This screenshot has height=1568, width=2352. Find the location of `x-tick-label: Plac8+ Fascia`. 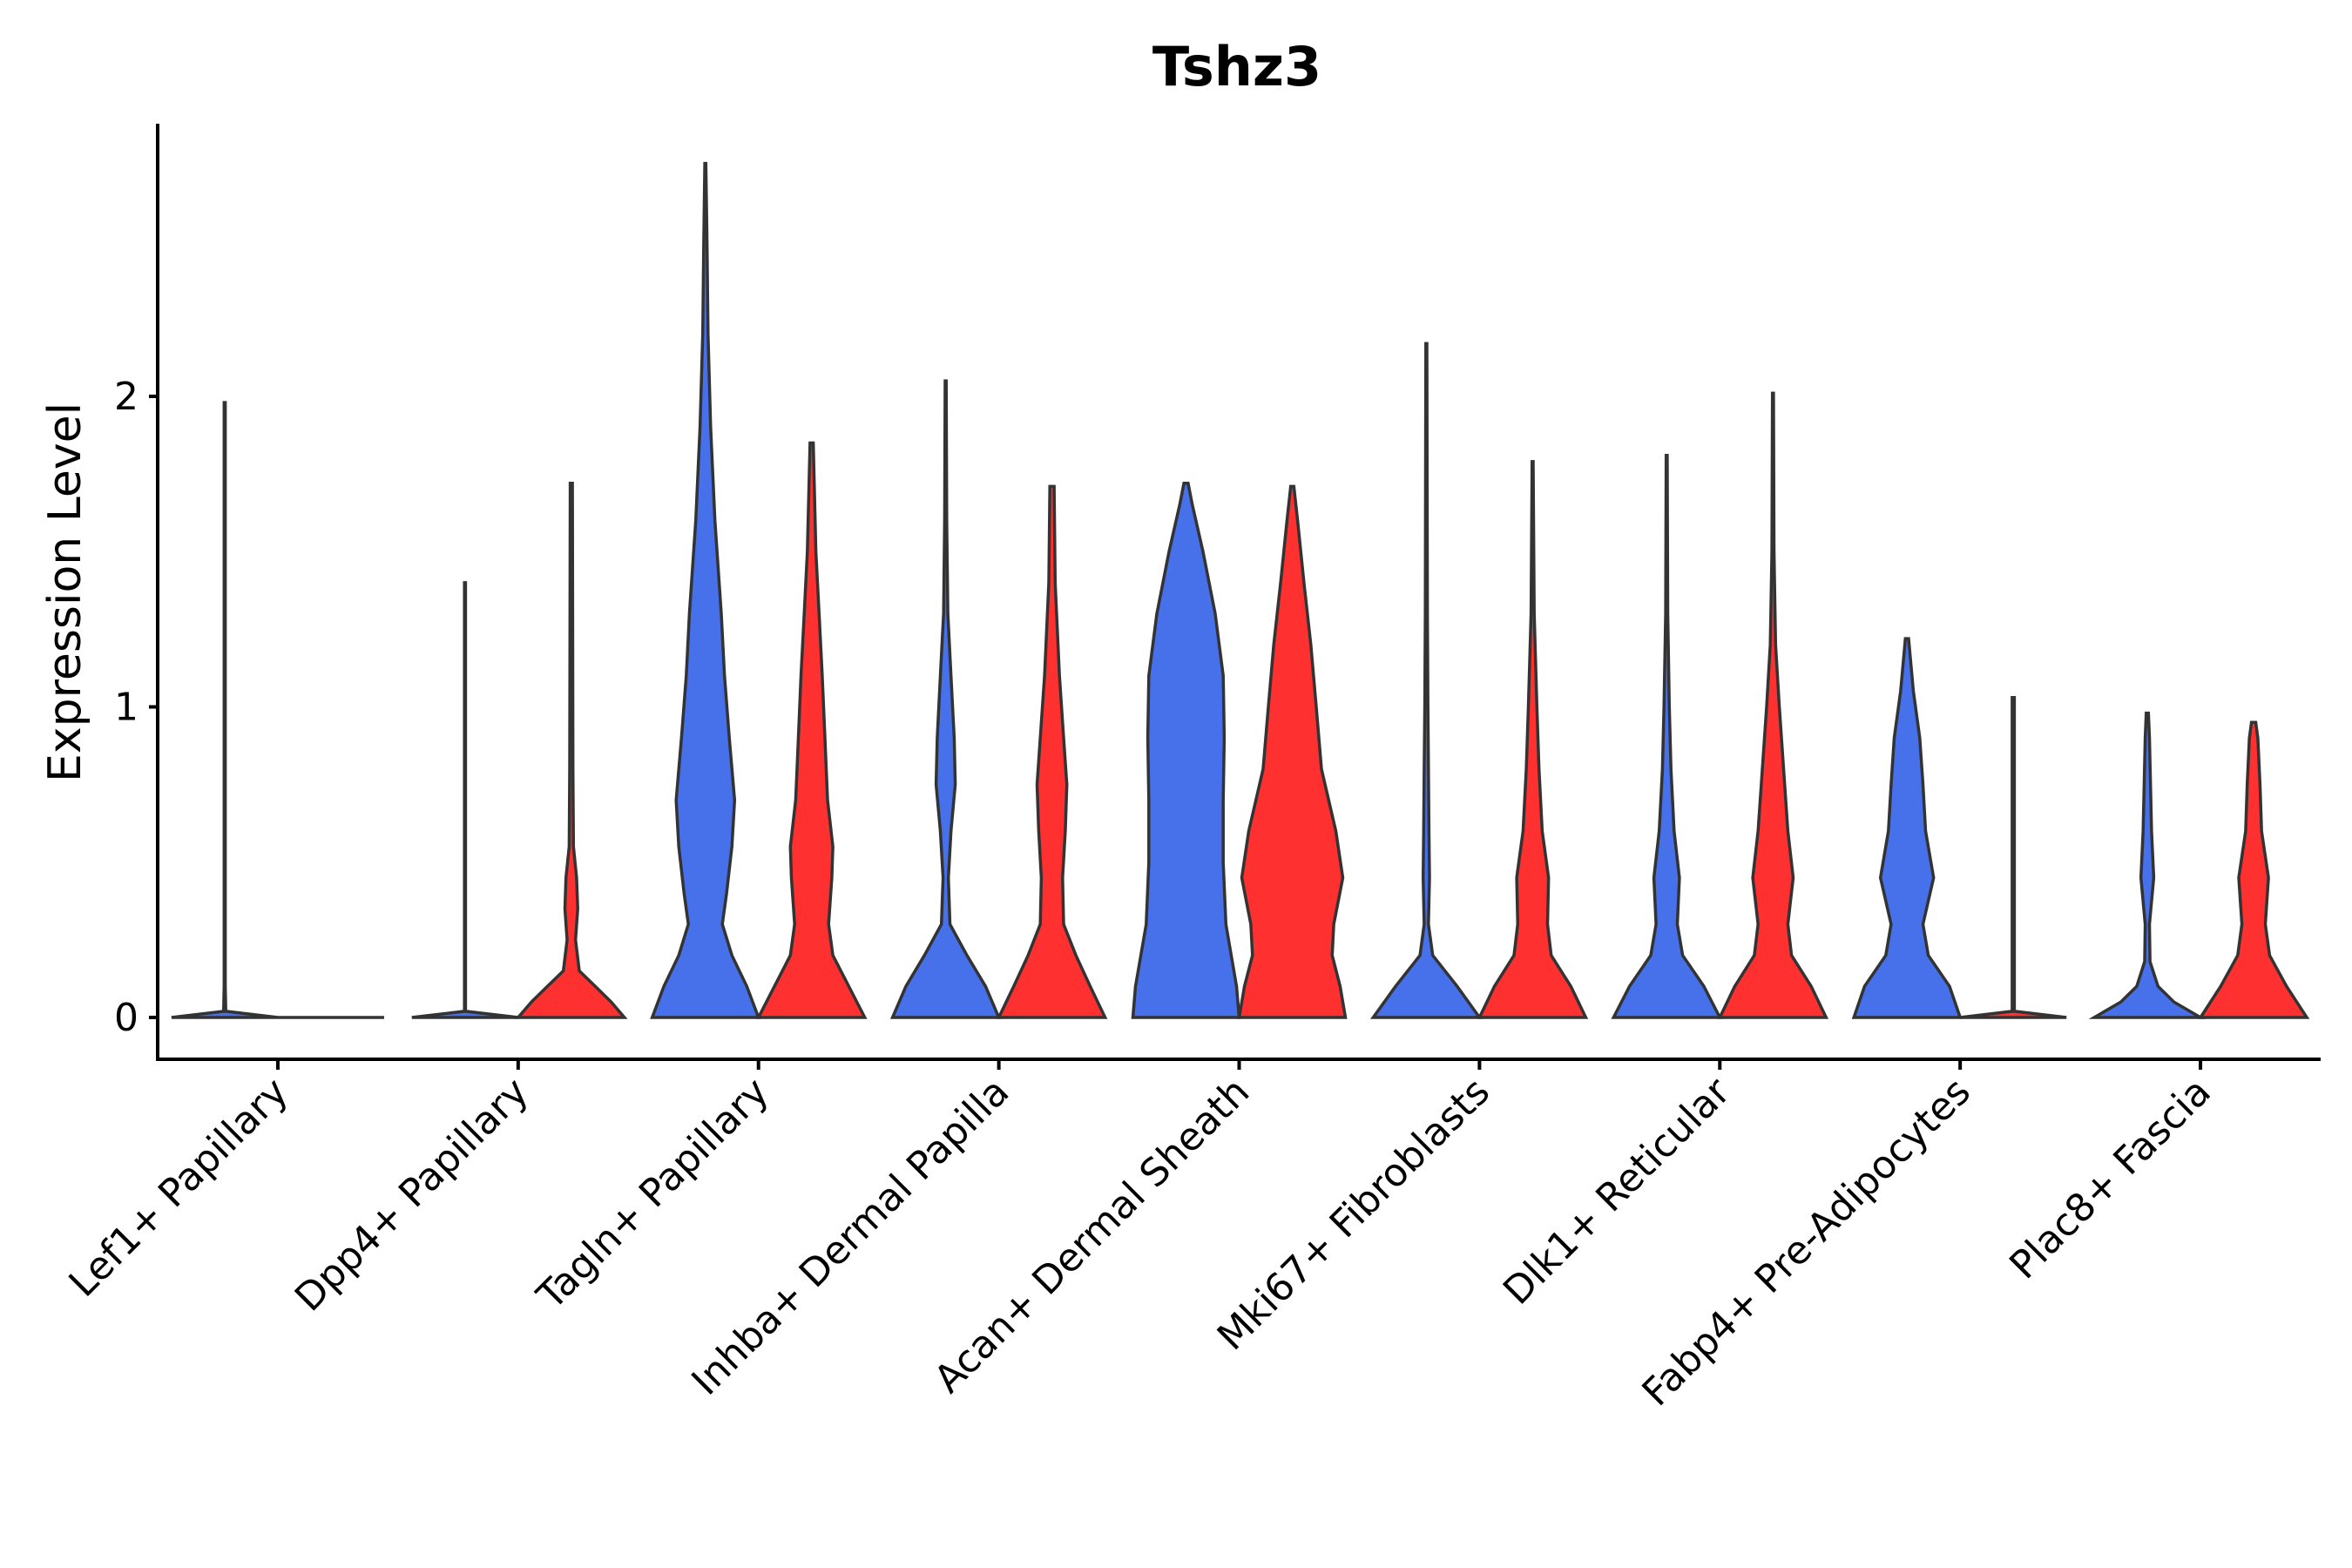

x-tick-label: Plac8+ Fascia is located at coordinates (2110, 1179).